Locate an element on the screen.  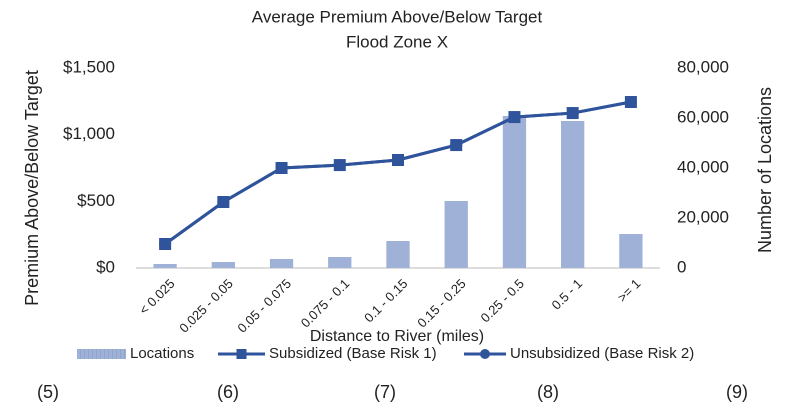
y2-tick-label: 20,000 is located at coordinates (703, 216).